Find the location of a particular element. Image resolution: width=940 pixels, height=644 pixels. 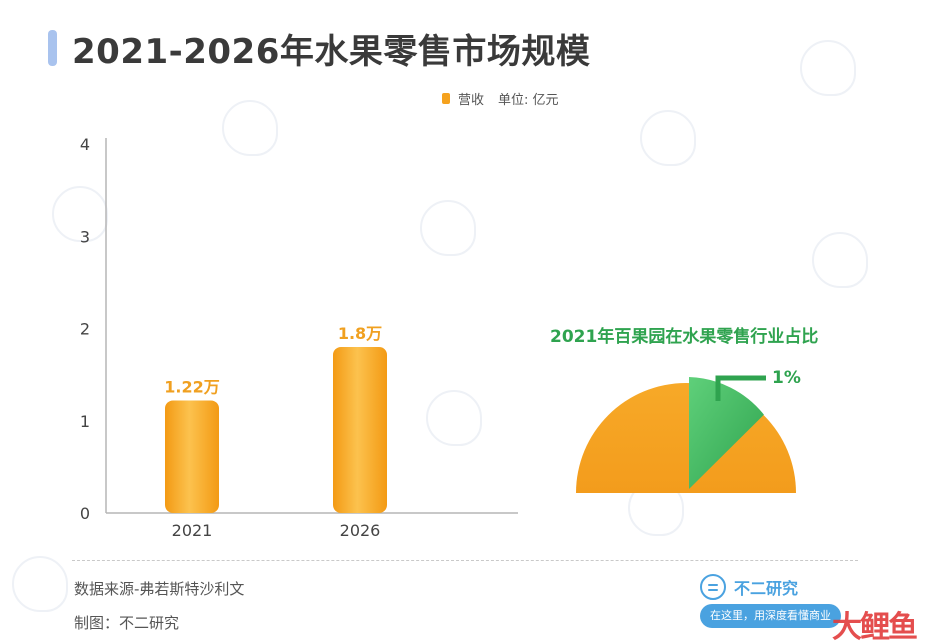

data-source-text: 数据来源-弗若斯特沙利文 is located at coordinates (159, 589).